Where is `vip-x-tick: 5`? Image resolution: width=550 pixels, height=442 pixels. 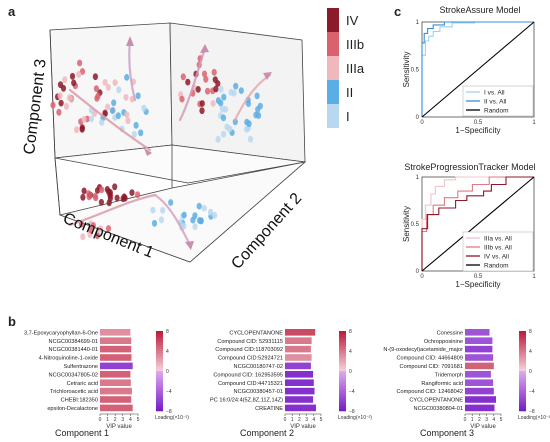 vip-x-tick: 5 is located at coordinates (138, 420).